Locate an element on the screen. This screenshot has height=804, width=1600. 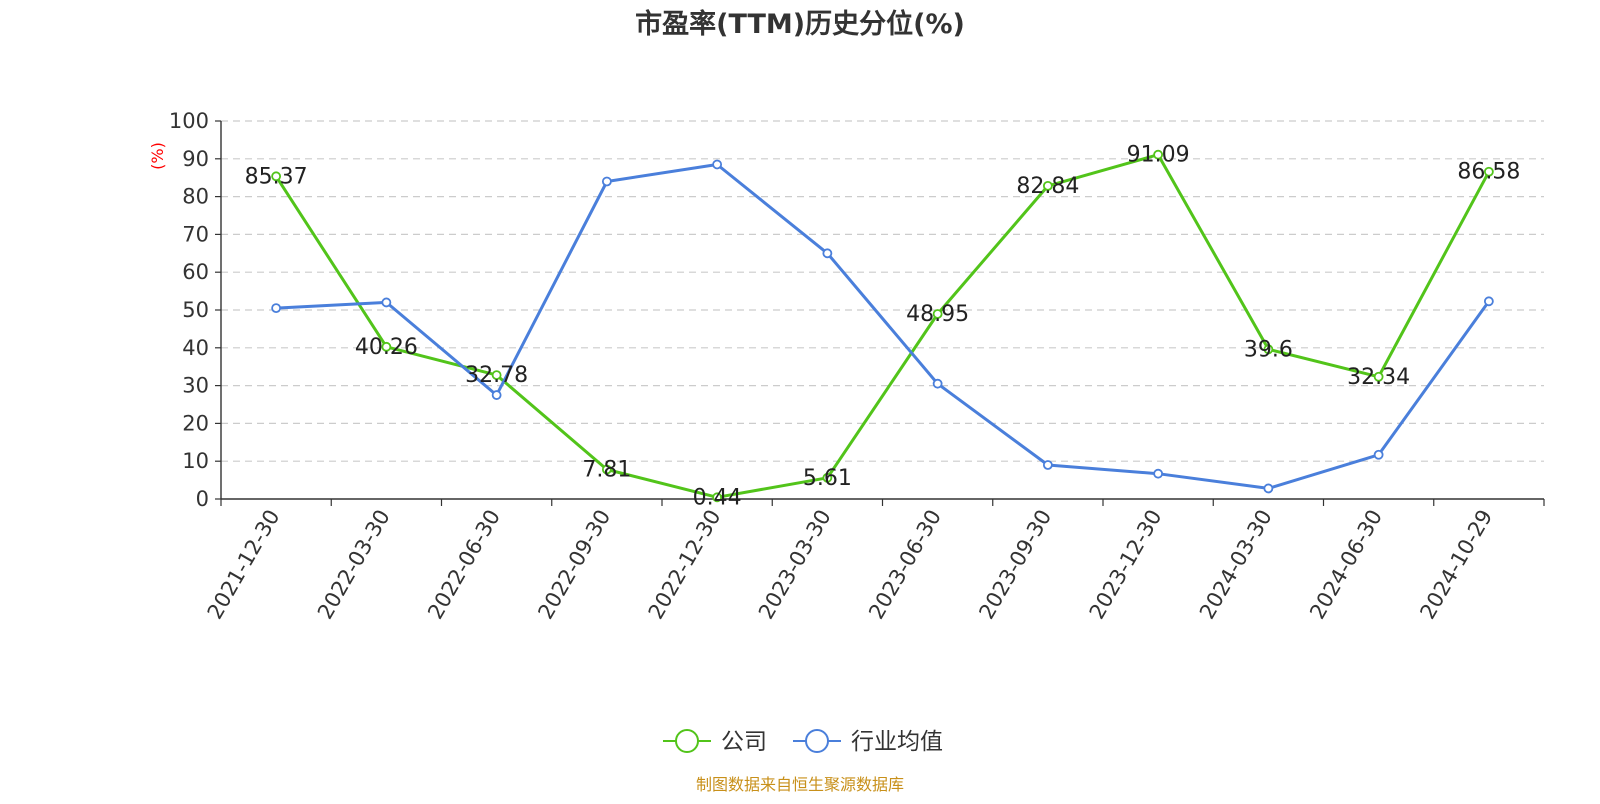
data-label: 91.09 is located at coordinates (1158, 155).